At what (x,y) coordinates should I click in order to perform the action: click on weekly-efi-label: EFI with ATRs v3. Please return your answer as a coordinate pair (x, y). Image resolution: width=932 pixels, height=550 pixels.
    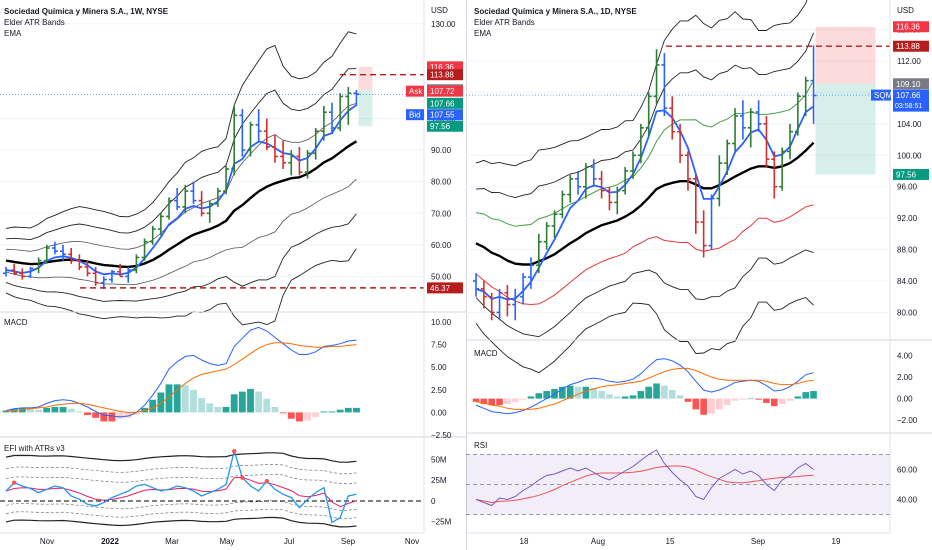
    Looking at the image, I should click on (34, 448).